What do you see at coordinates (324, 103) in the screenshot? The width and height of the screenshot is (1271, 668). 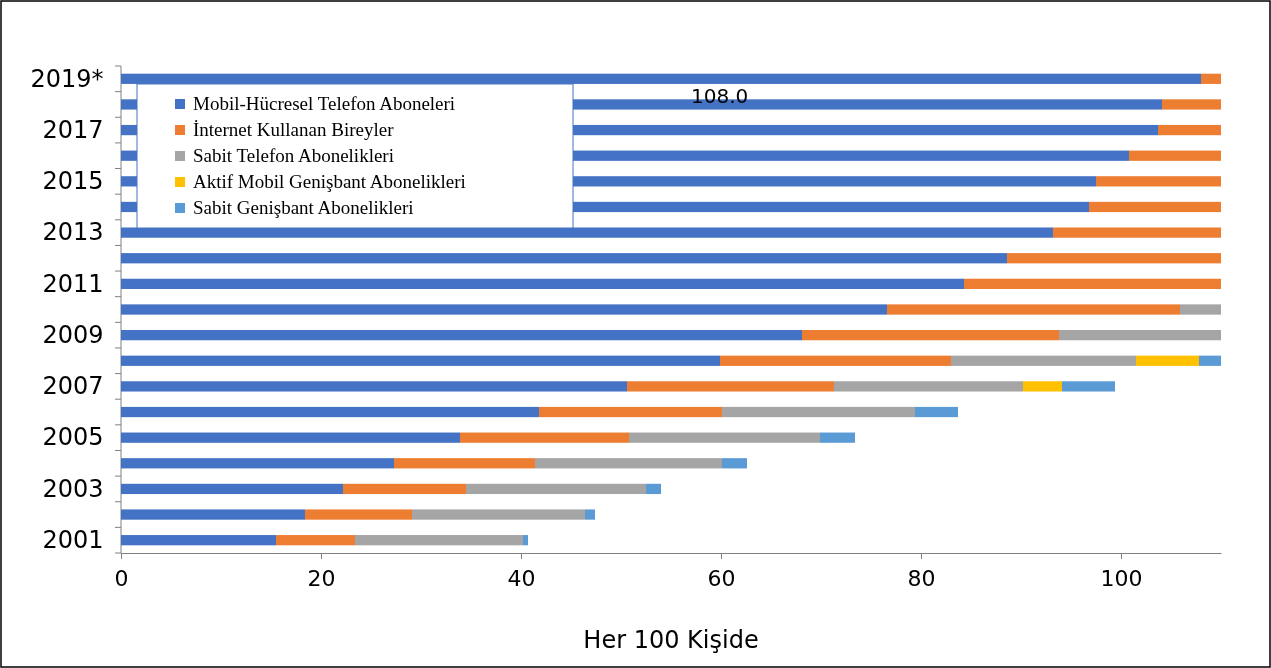 I see `legend-label: Mobil-Hücresel Telefon Aboneleri` at bounding box center [324, 103].